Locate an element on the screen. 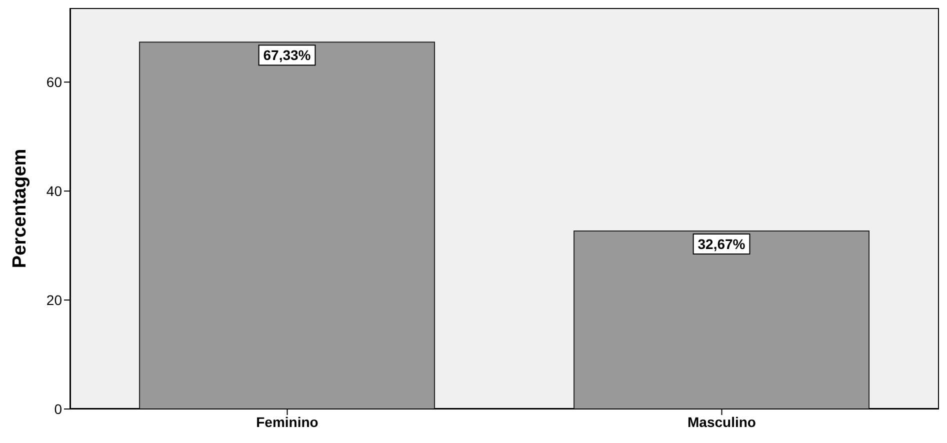 The image size is (947, 443). data-label: 67,33% is located at coordinates (287, 55).